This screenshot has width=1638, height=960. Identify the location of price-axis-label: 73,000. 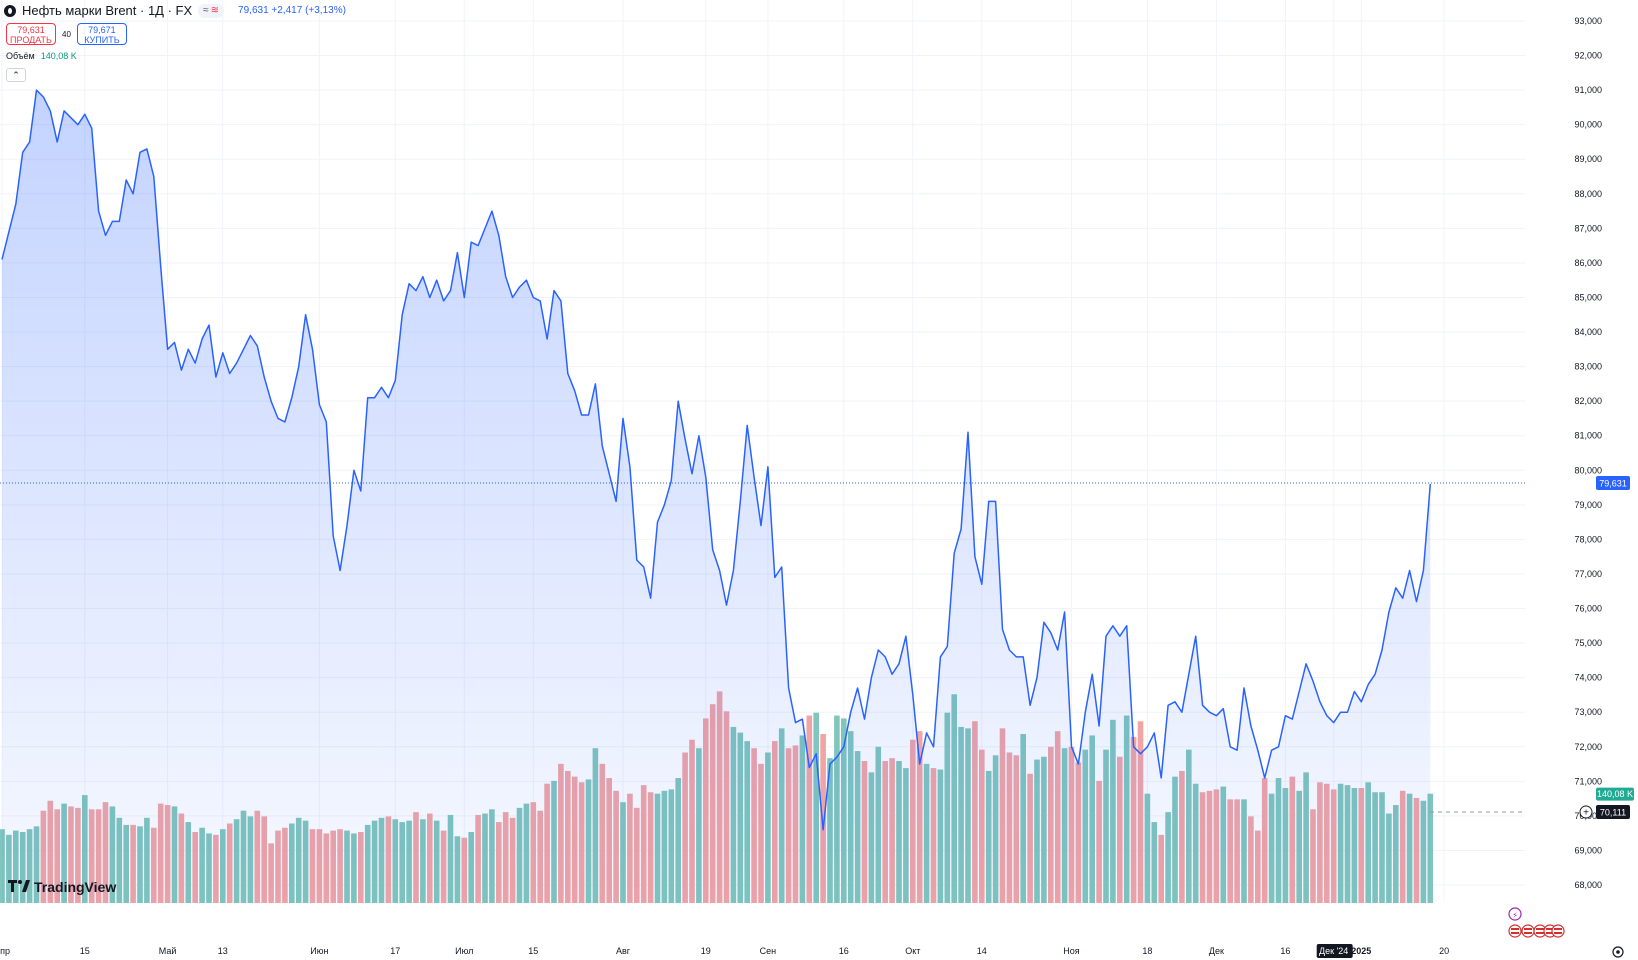
(1588, 712).